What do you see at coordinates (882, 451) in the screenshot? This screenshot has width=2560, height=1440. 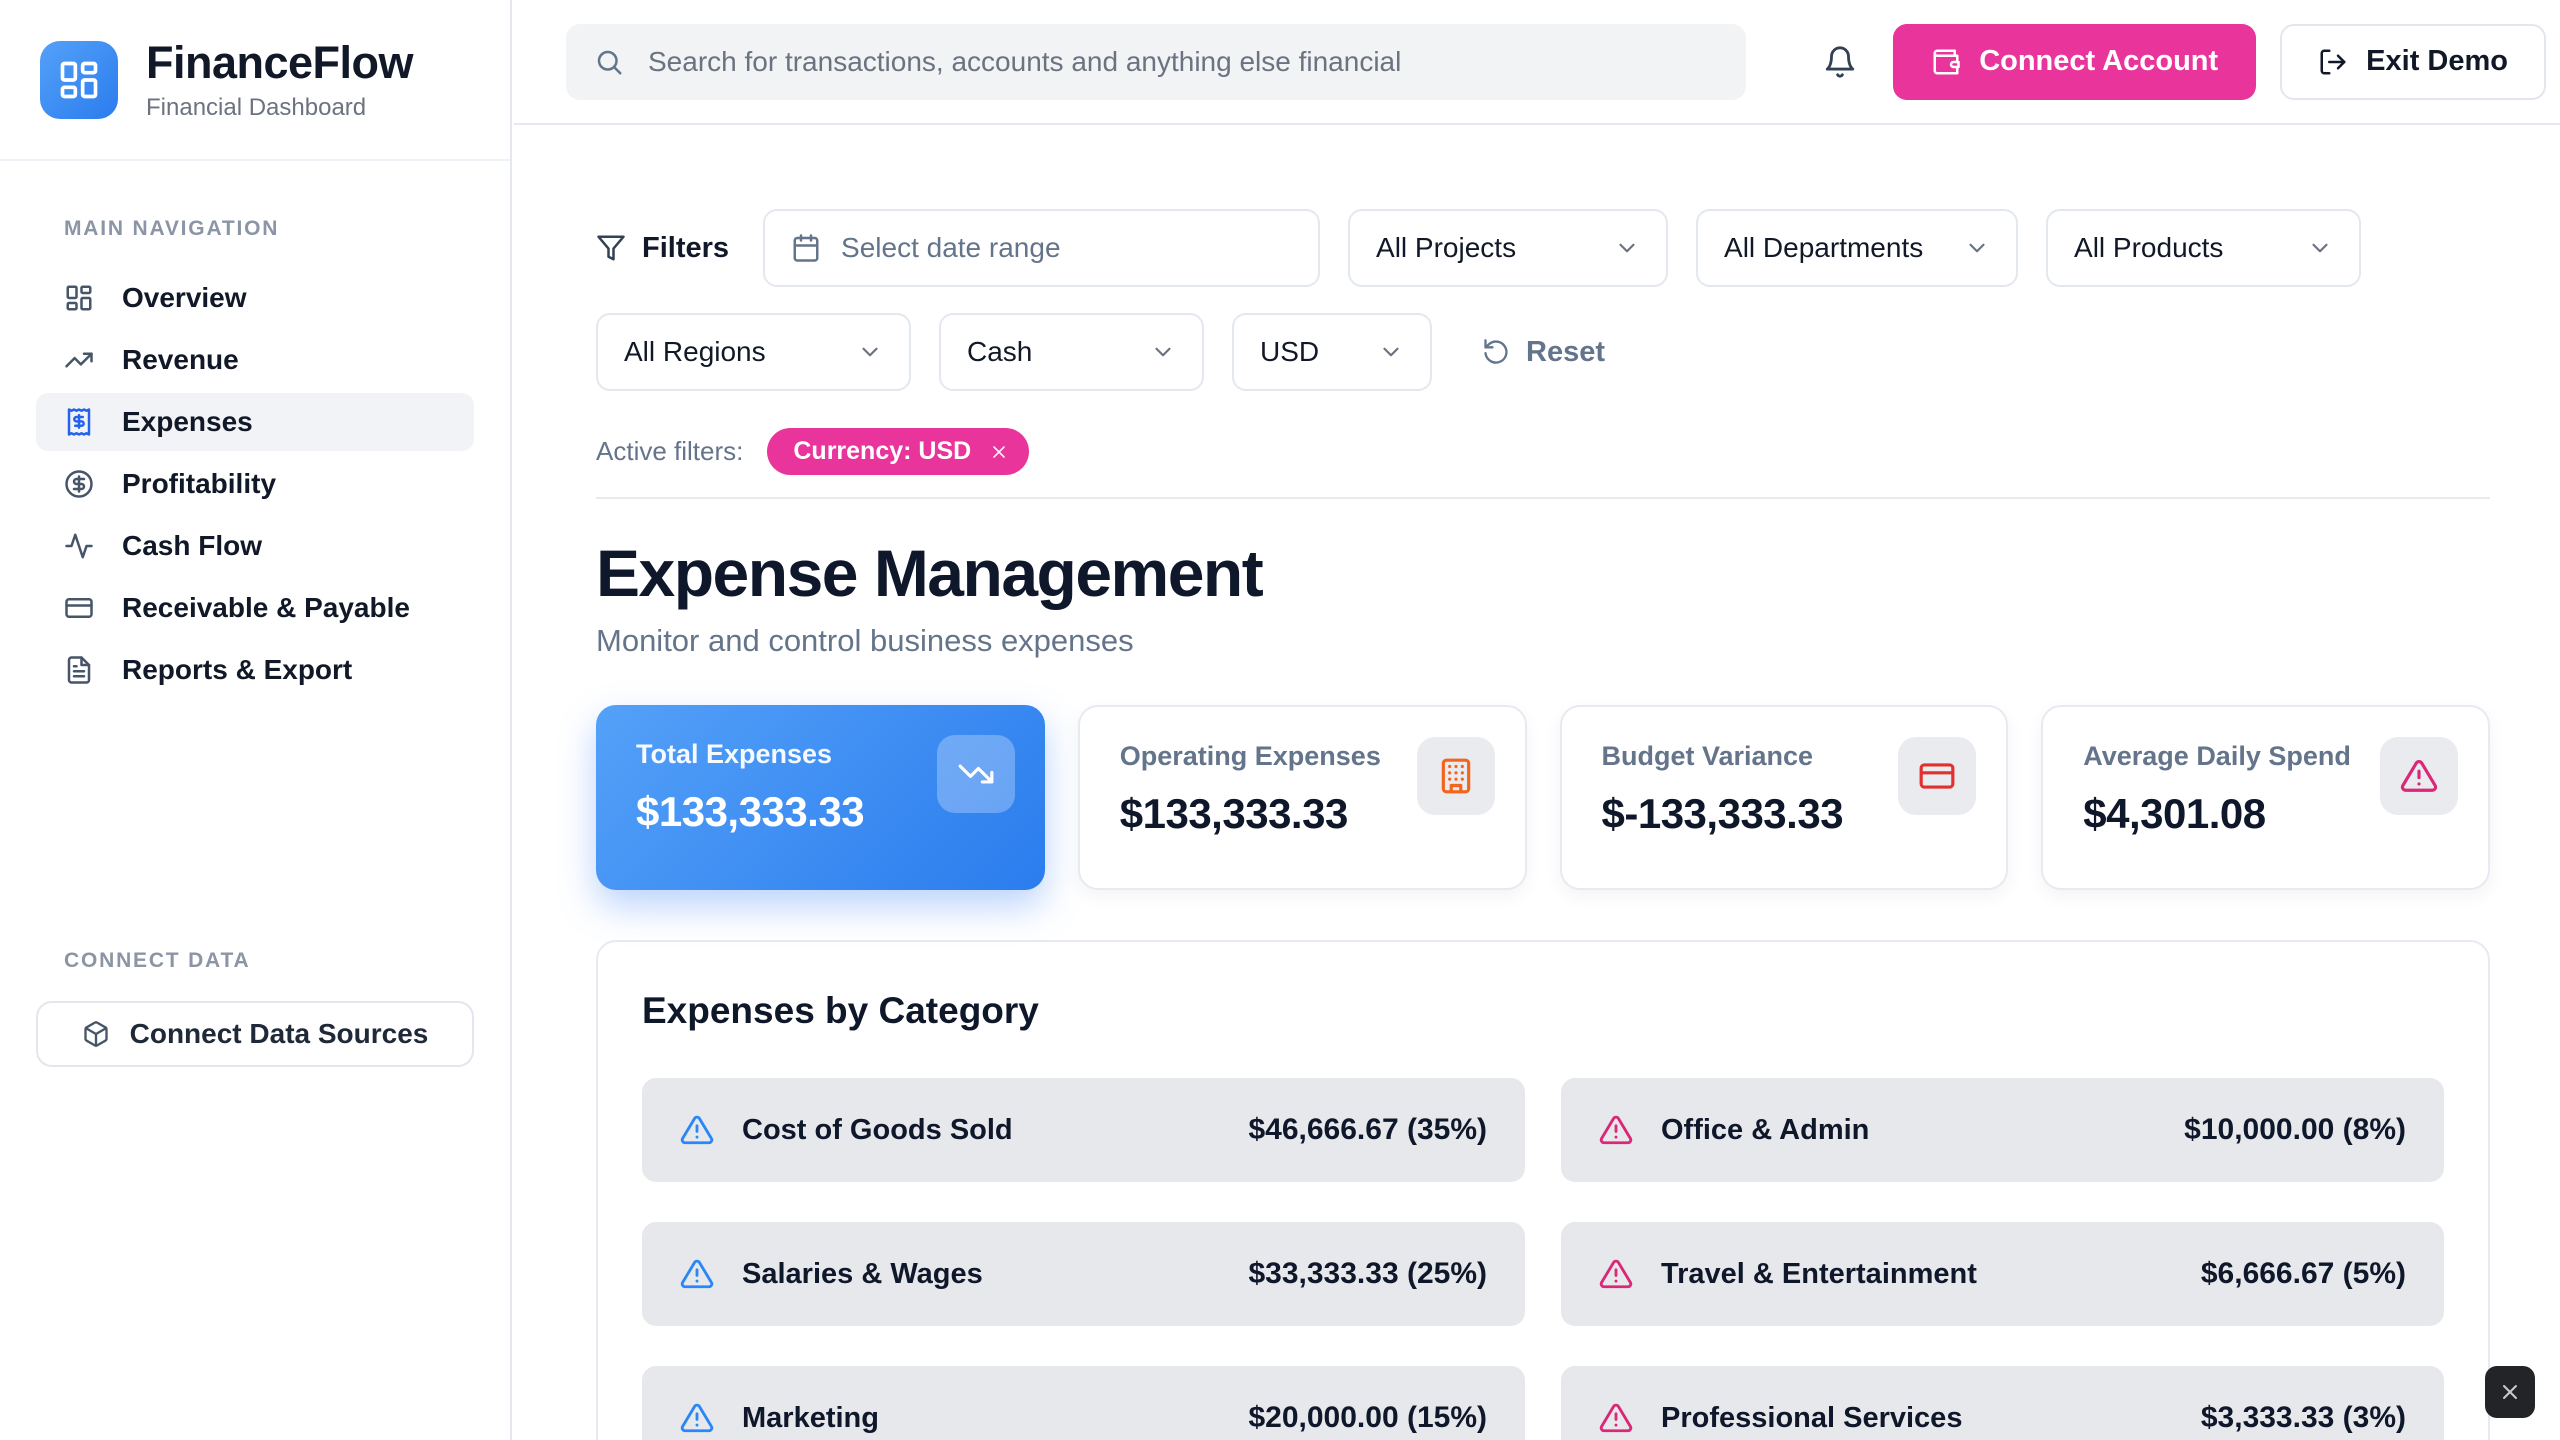 I see `currency-filter-chip-label: Currency: USD` at bounding box center [882, 451].